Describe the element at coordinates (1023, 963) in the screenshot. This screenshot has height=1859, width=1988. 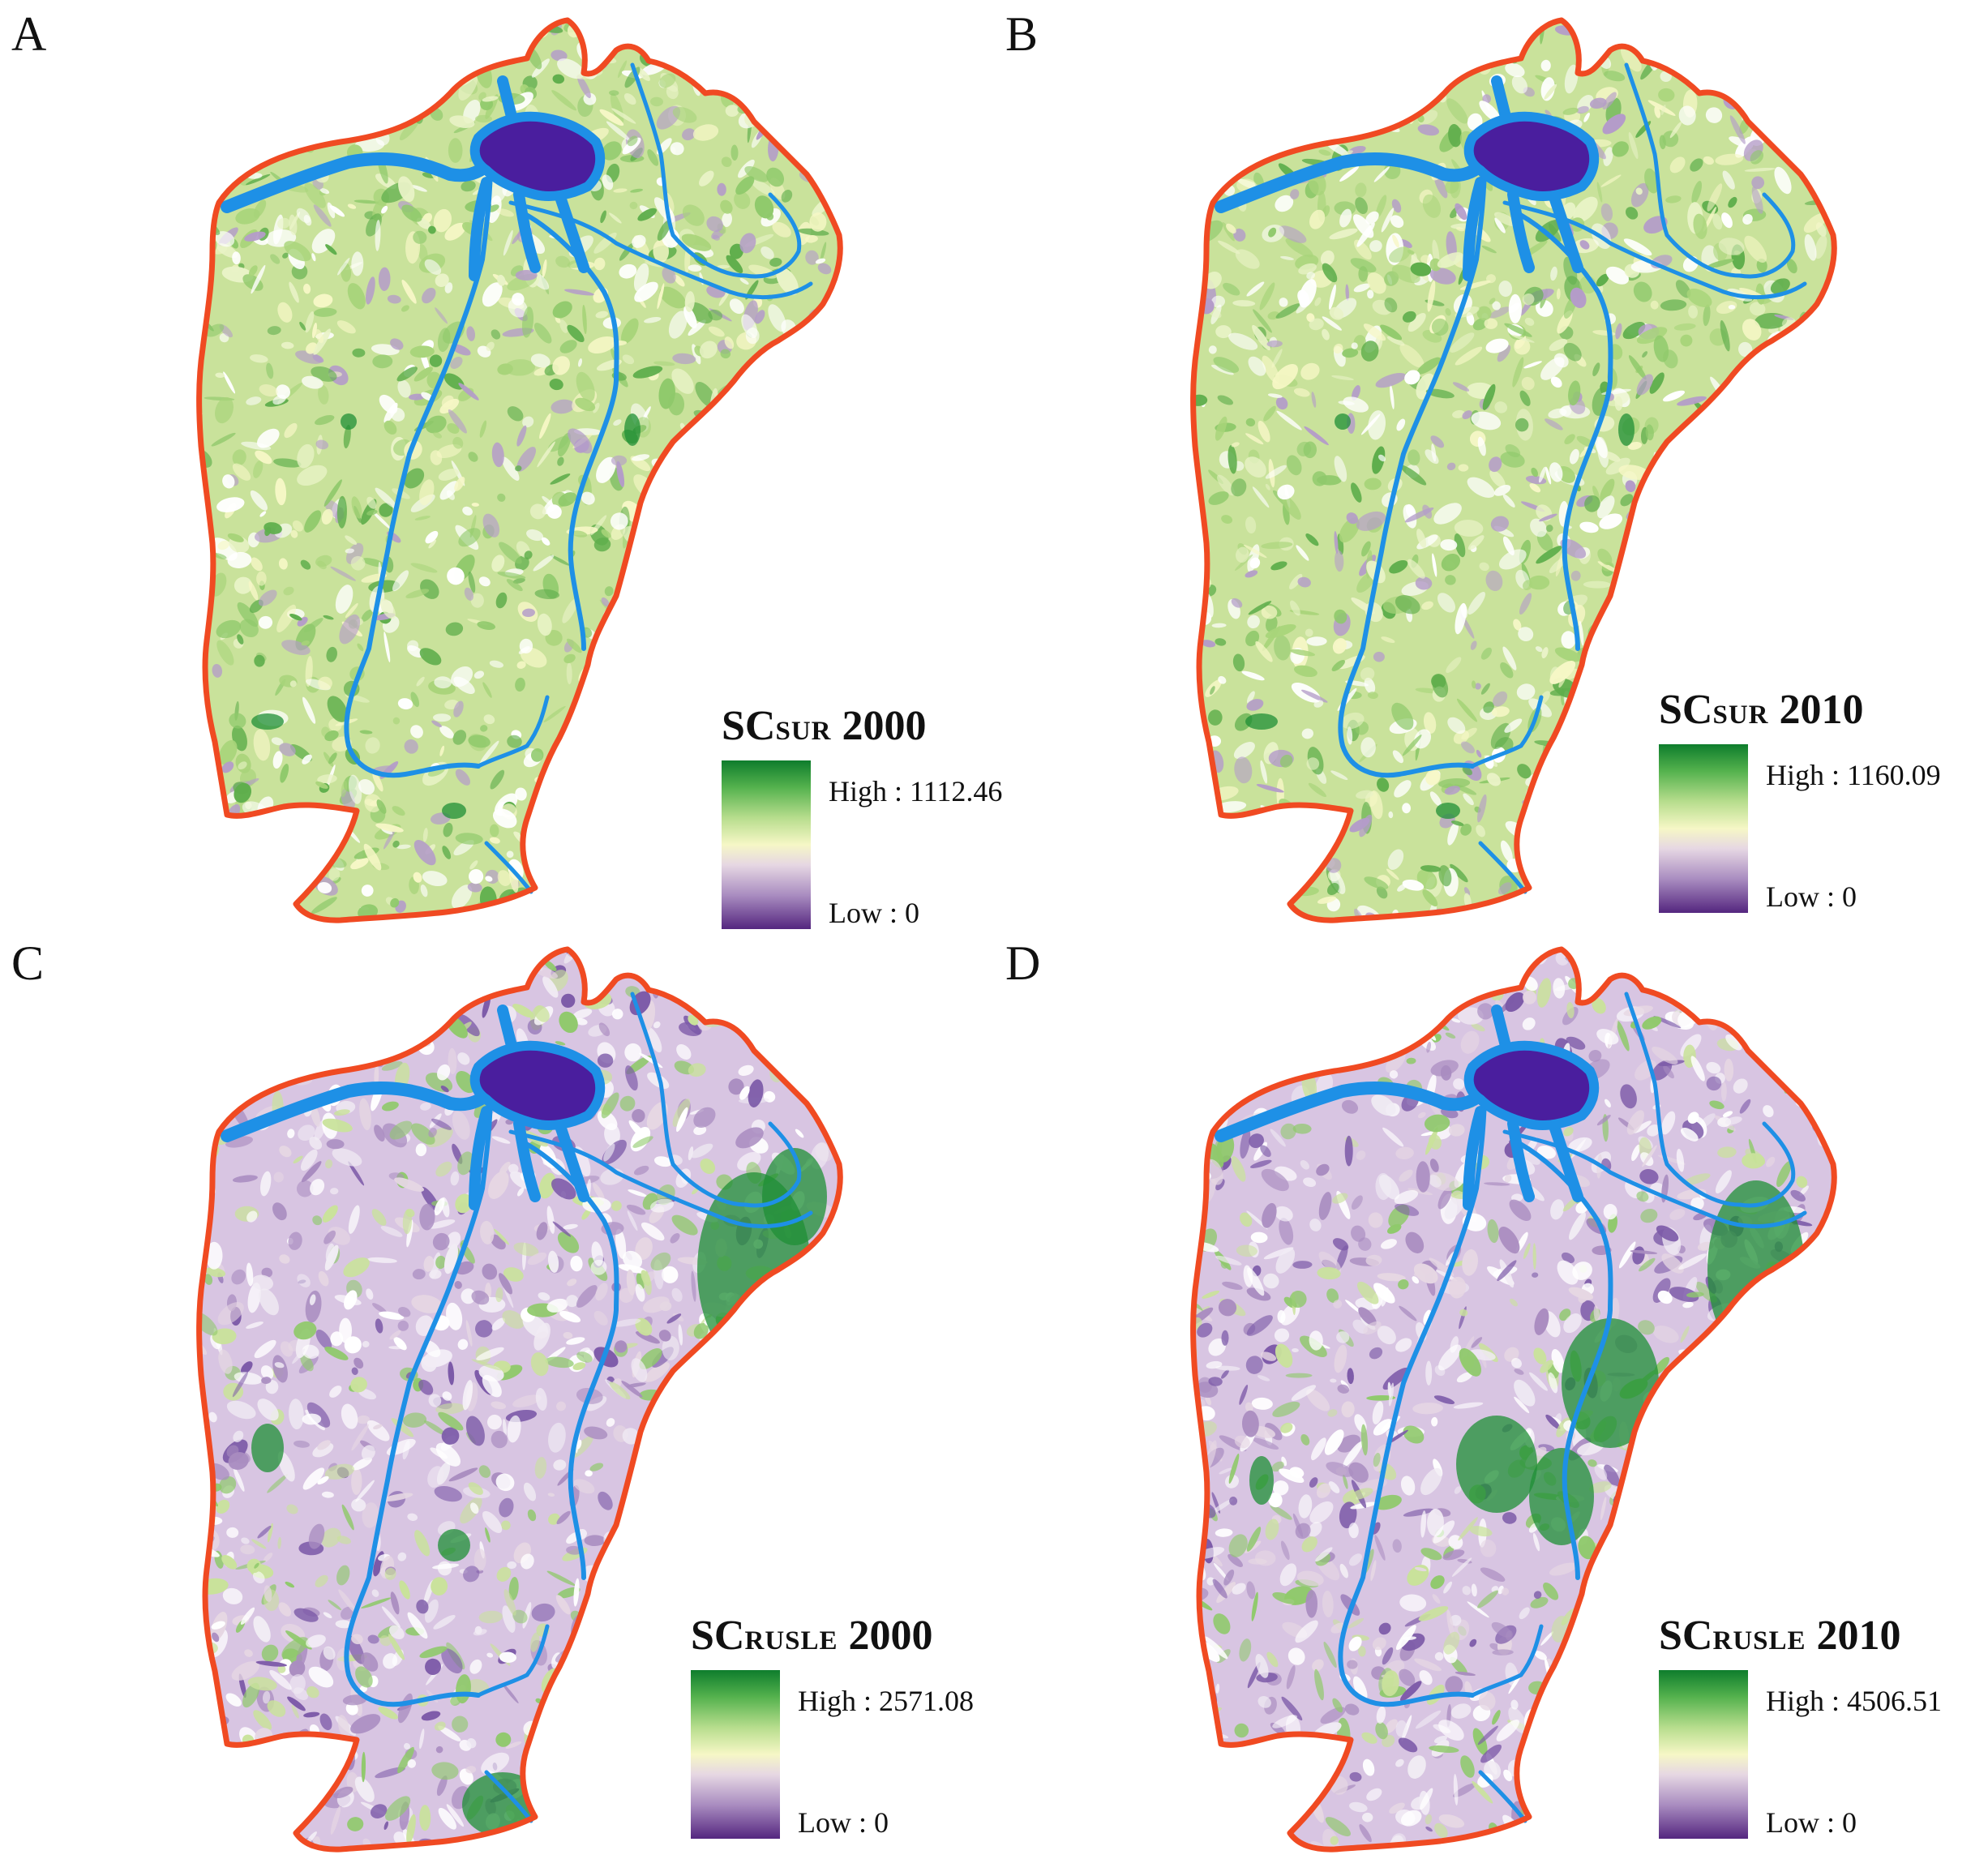
I see `panel-label-d: D` at that location.